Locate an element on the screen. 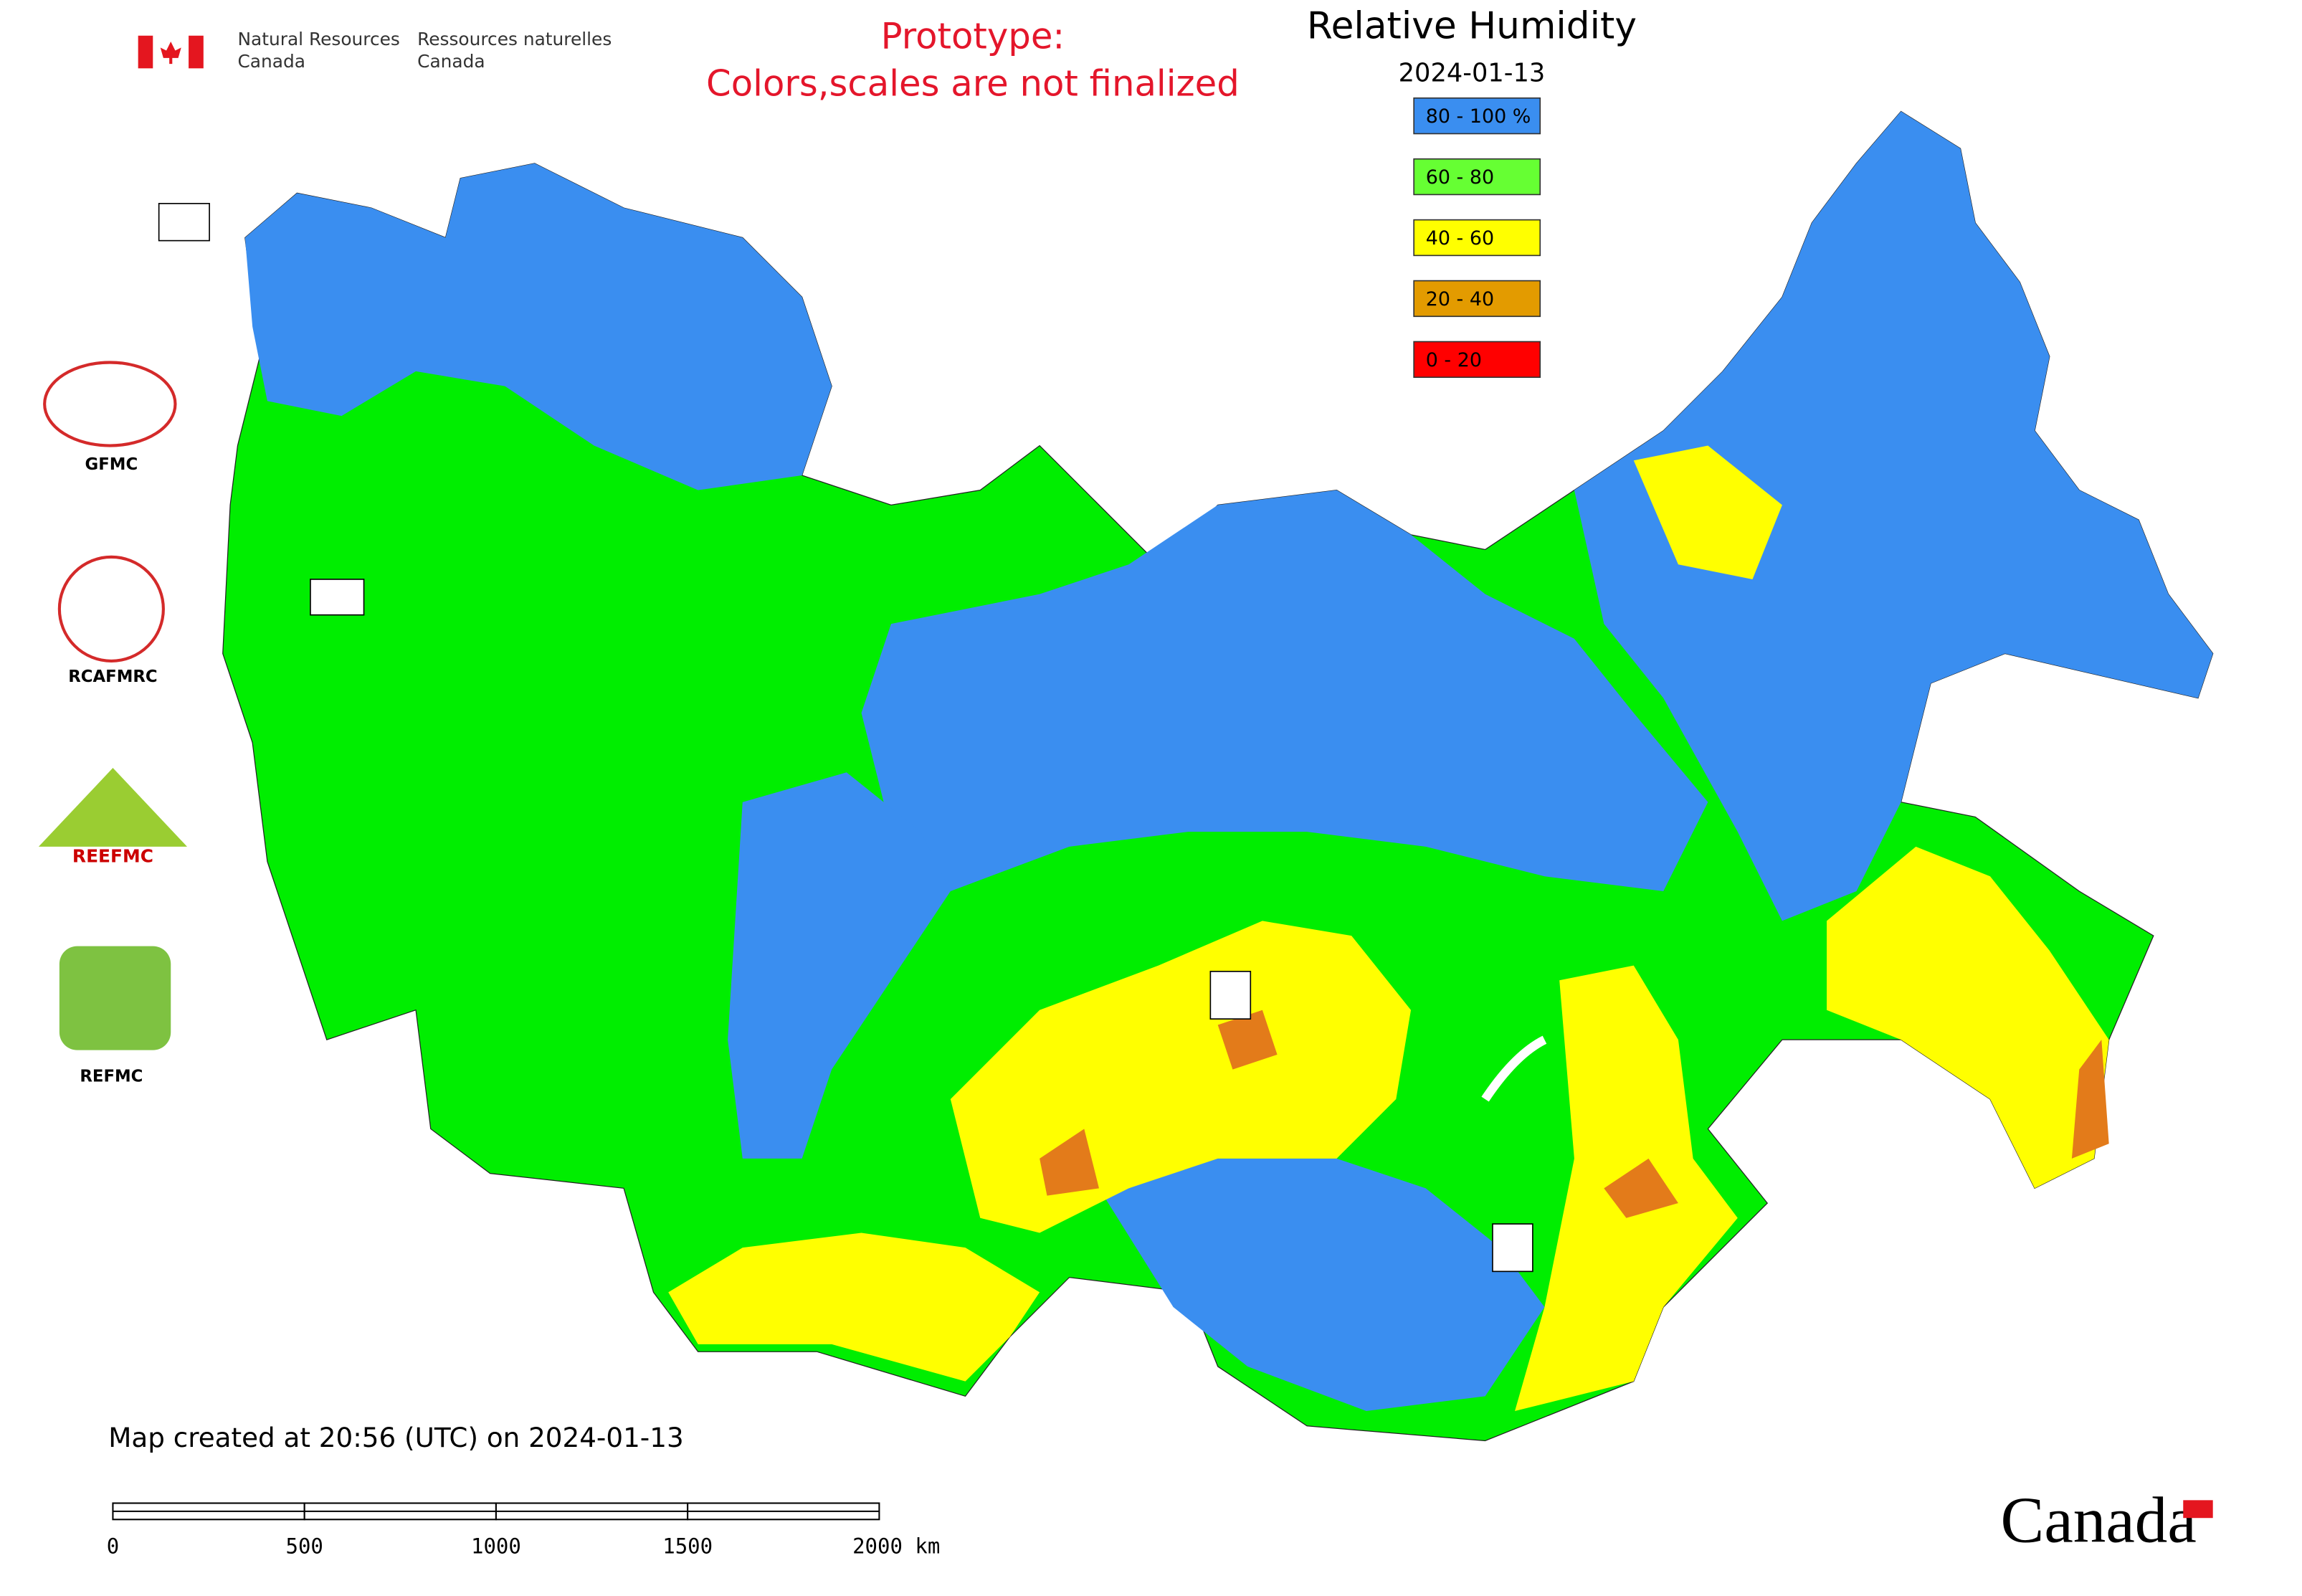  map-caption: Map created at 20:56 (UTC) on 2024-01-13 is located at coordinates (396, 1437).